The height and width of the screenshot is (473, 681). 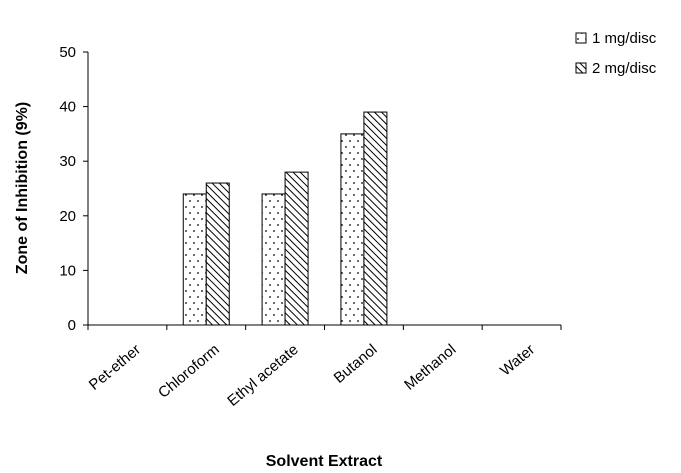 I want to click on plot-bars, so click(x=285, y=218).